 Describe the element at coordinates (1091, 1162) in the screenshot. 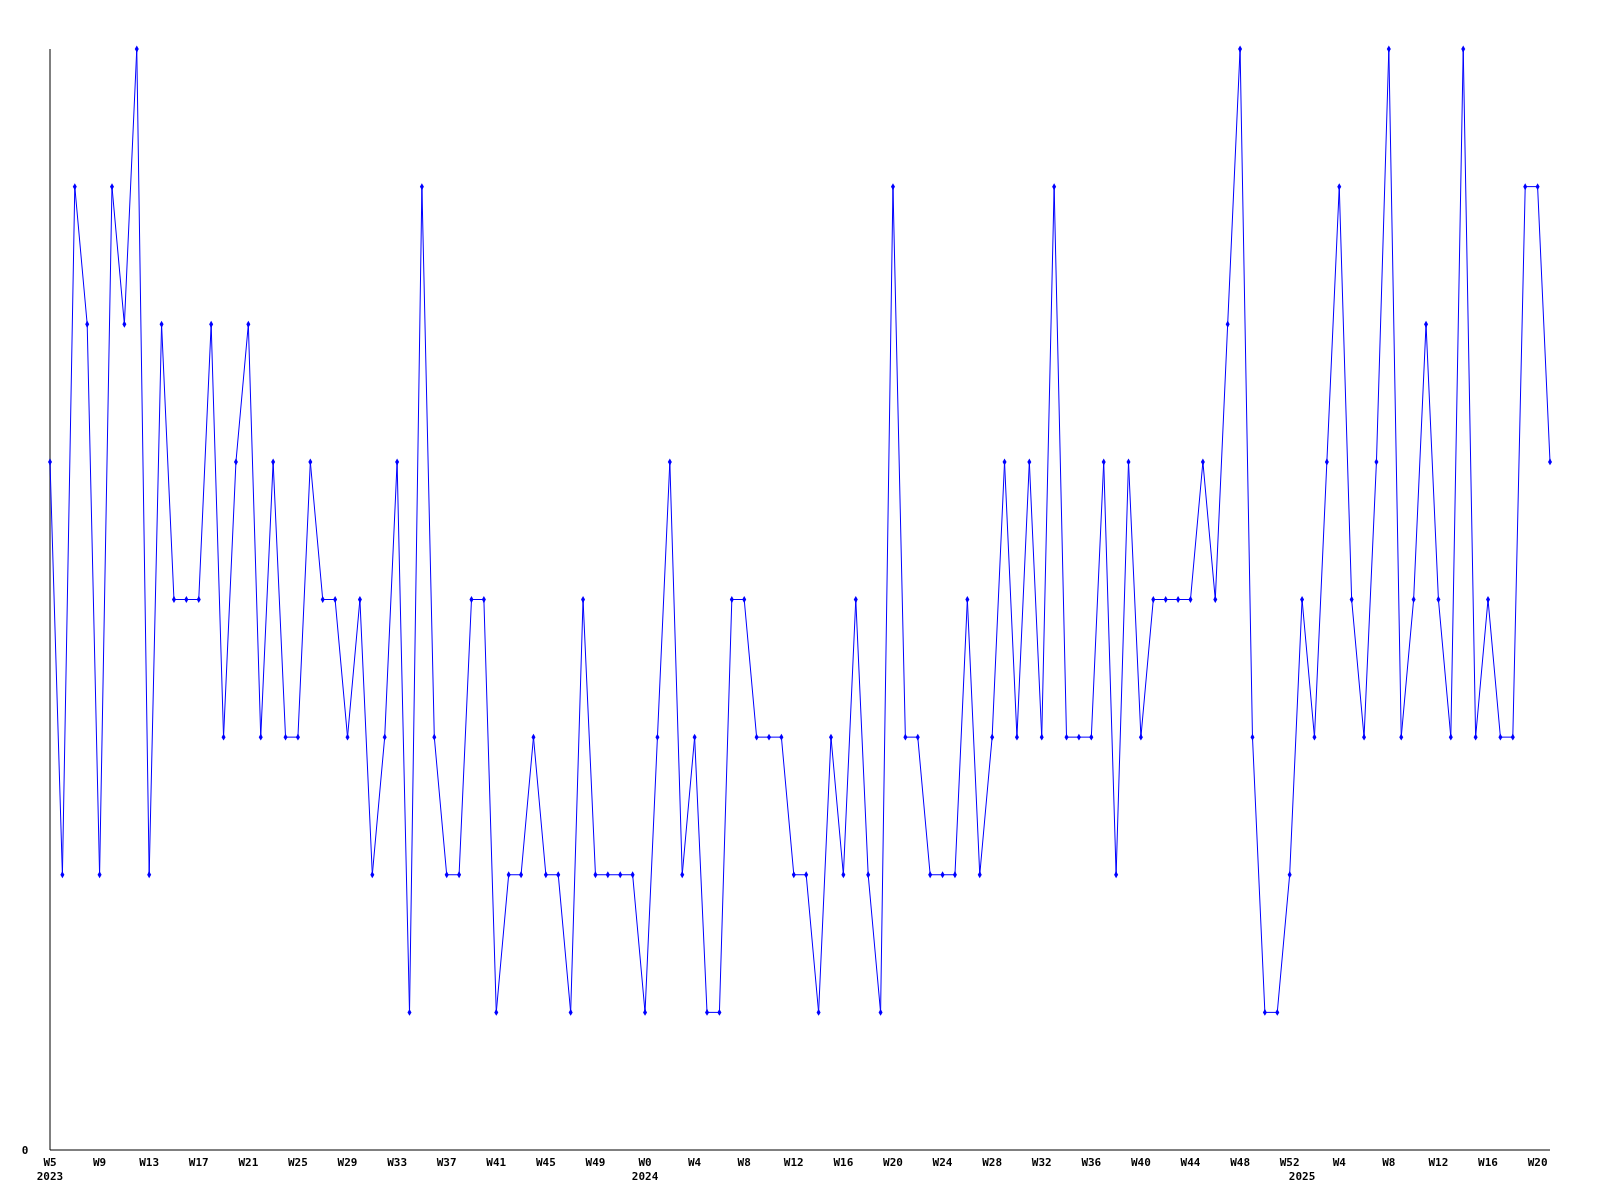

I see `x-tick-label: W36` at that location.